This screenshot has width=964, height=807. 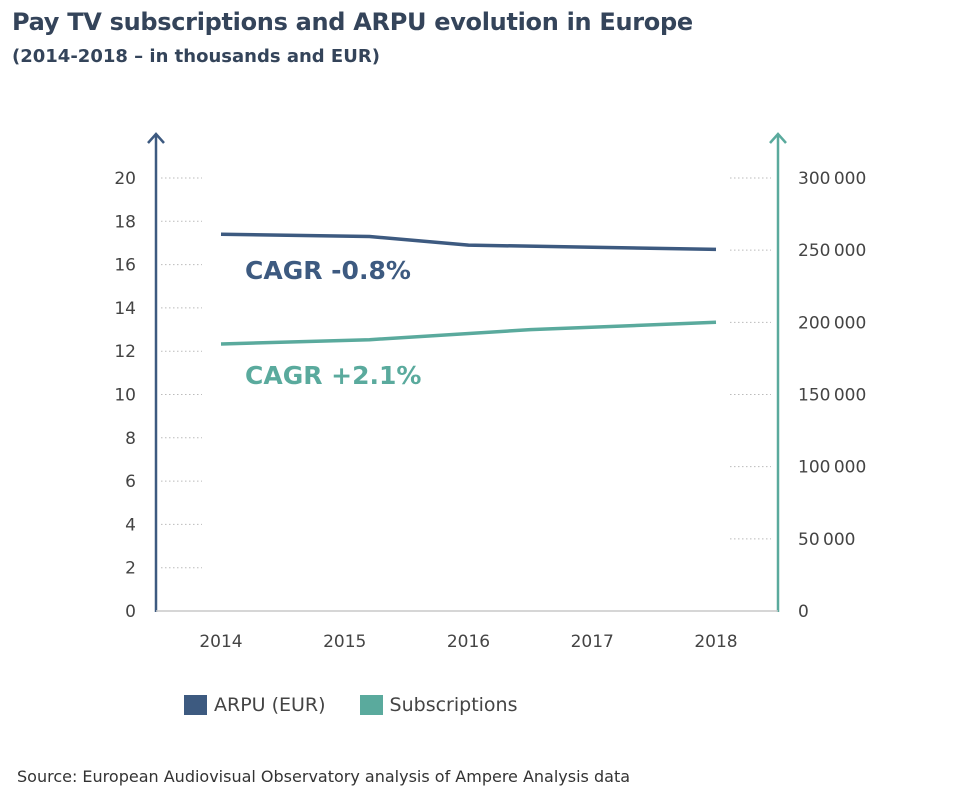 I want to click on left-tick-label: 14, so click(x=125, y=309).